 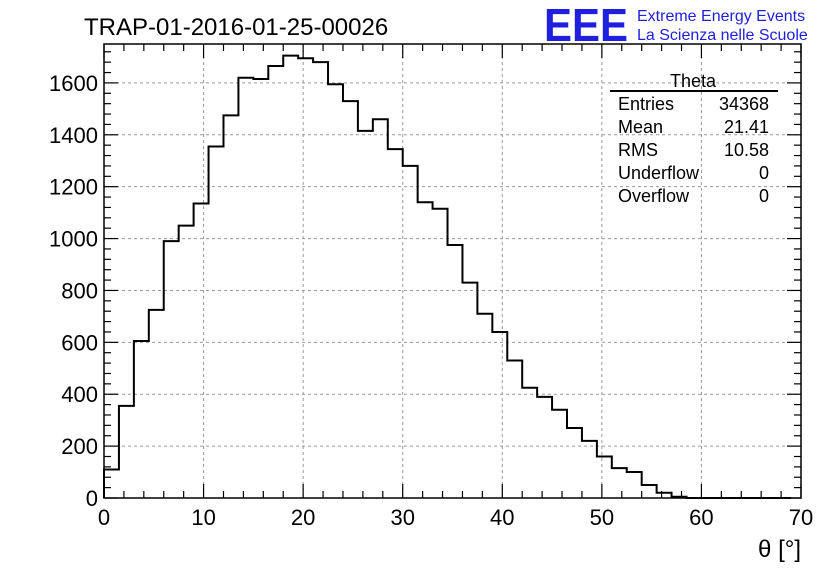 What do you see at coordinates (602, 517) in the screenshot?
I see `x-tick-label: 50` at bounding box center [602, 517].